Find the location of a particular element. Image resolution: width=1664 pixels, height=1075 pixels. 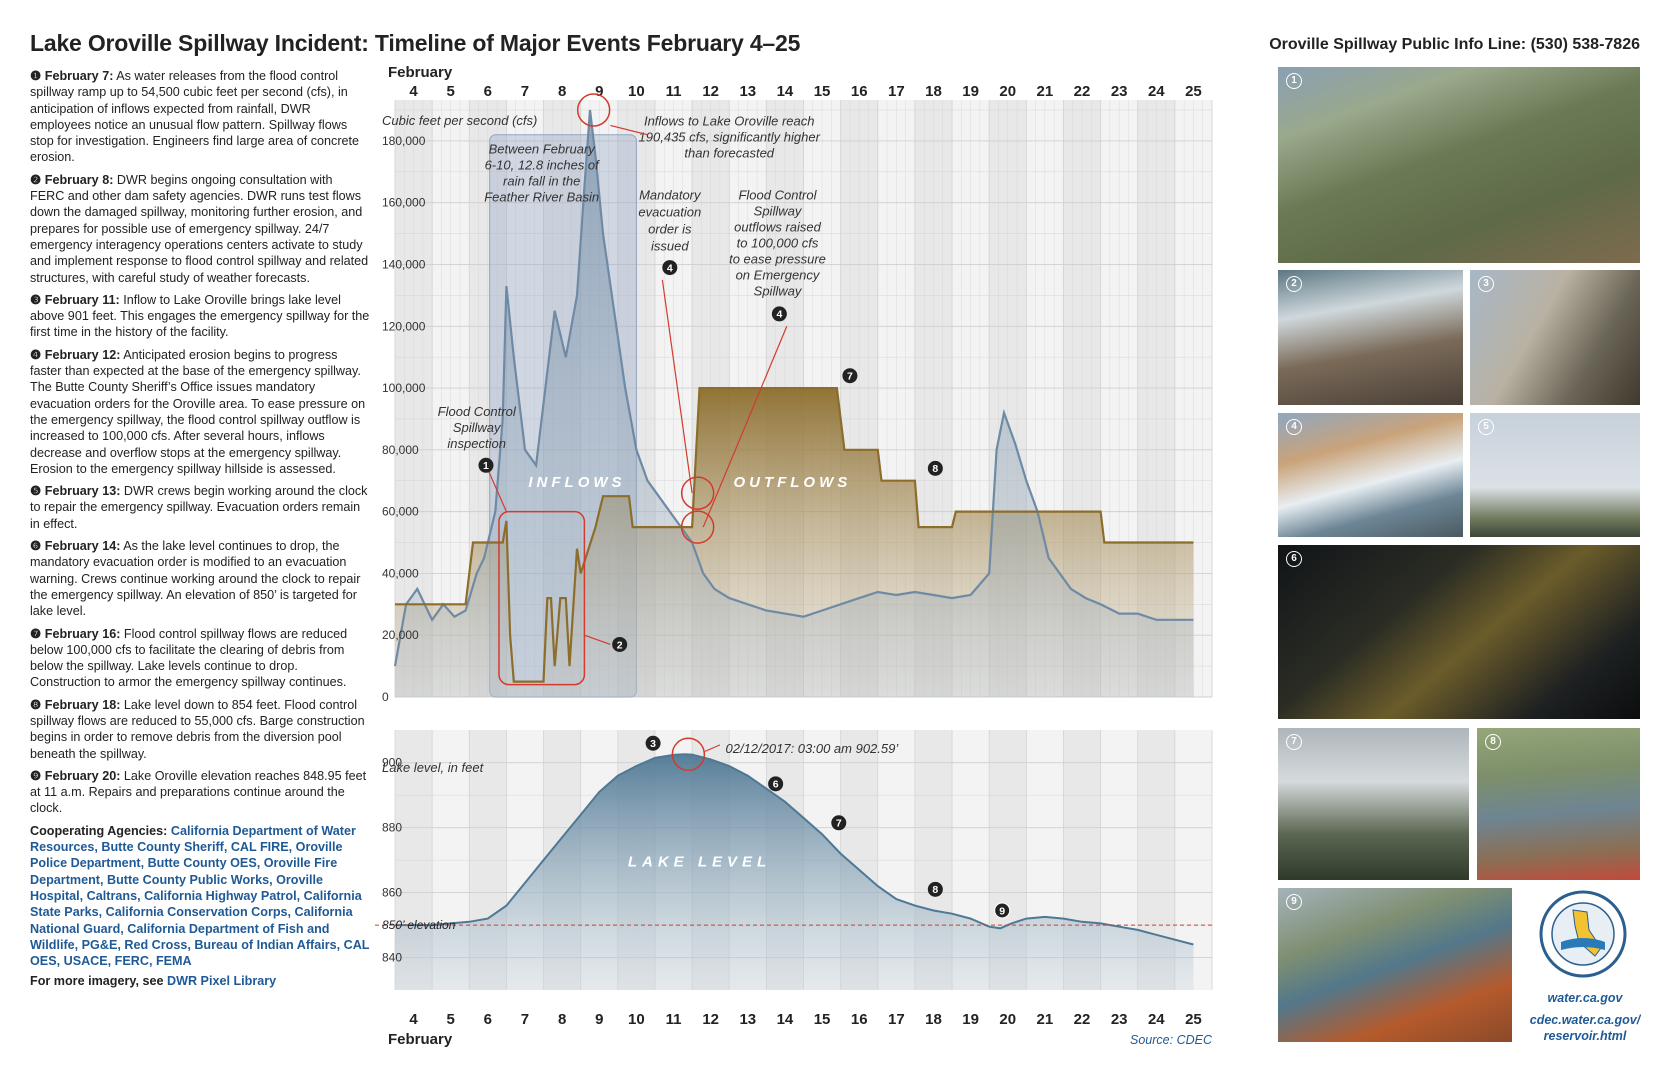

cdec-link: cdec.water.ca.gov/ is located at coordinates (1585, 1020).